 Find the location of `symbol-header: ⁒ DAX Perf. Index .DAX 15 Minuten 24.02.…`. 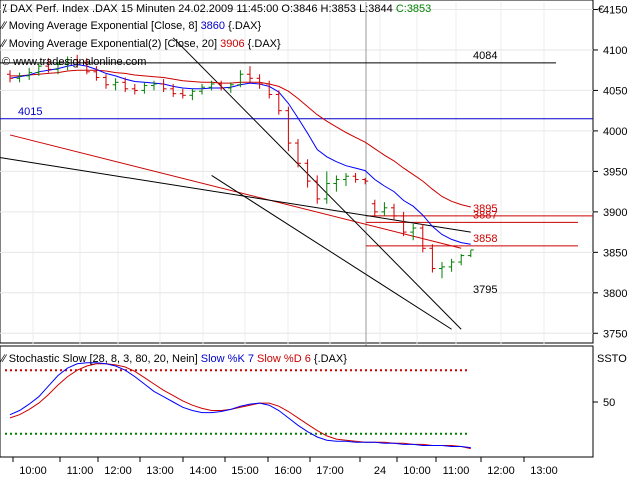

symbol-header: ⁒ DAX Perf. Index .DAX 15 Minuten 24.02.… is located at coordinates (216, 9).